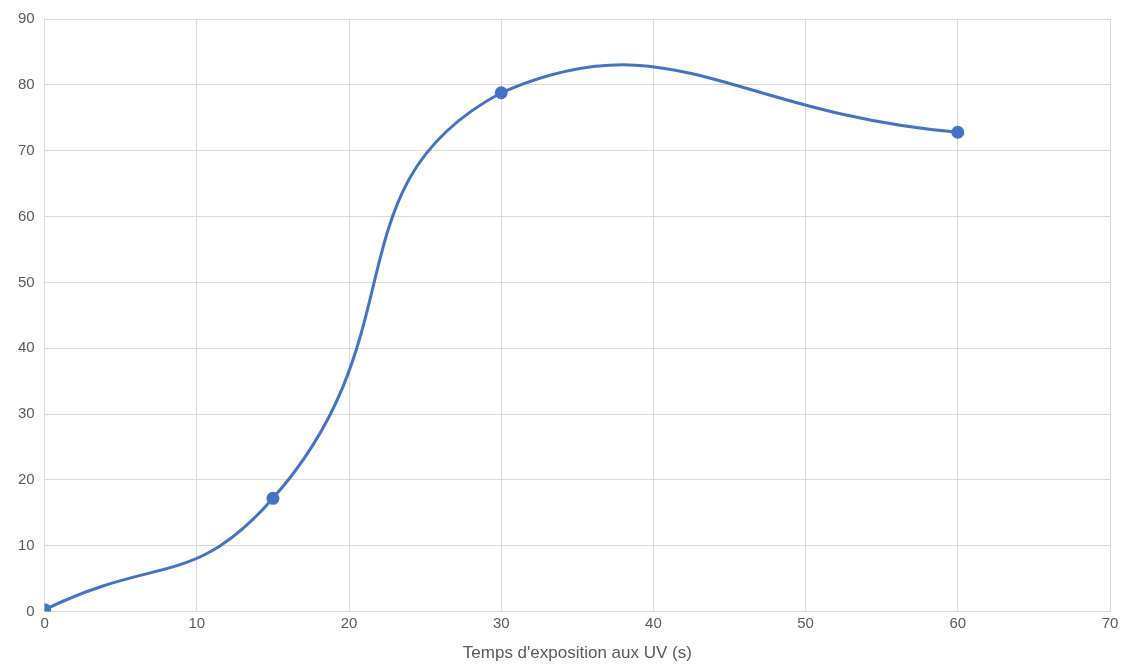  Describe the element at coordinates (26, 544) in the screenshot. I see `y-tick-label: 10` at that location.